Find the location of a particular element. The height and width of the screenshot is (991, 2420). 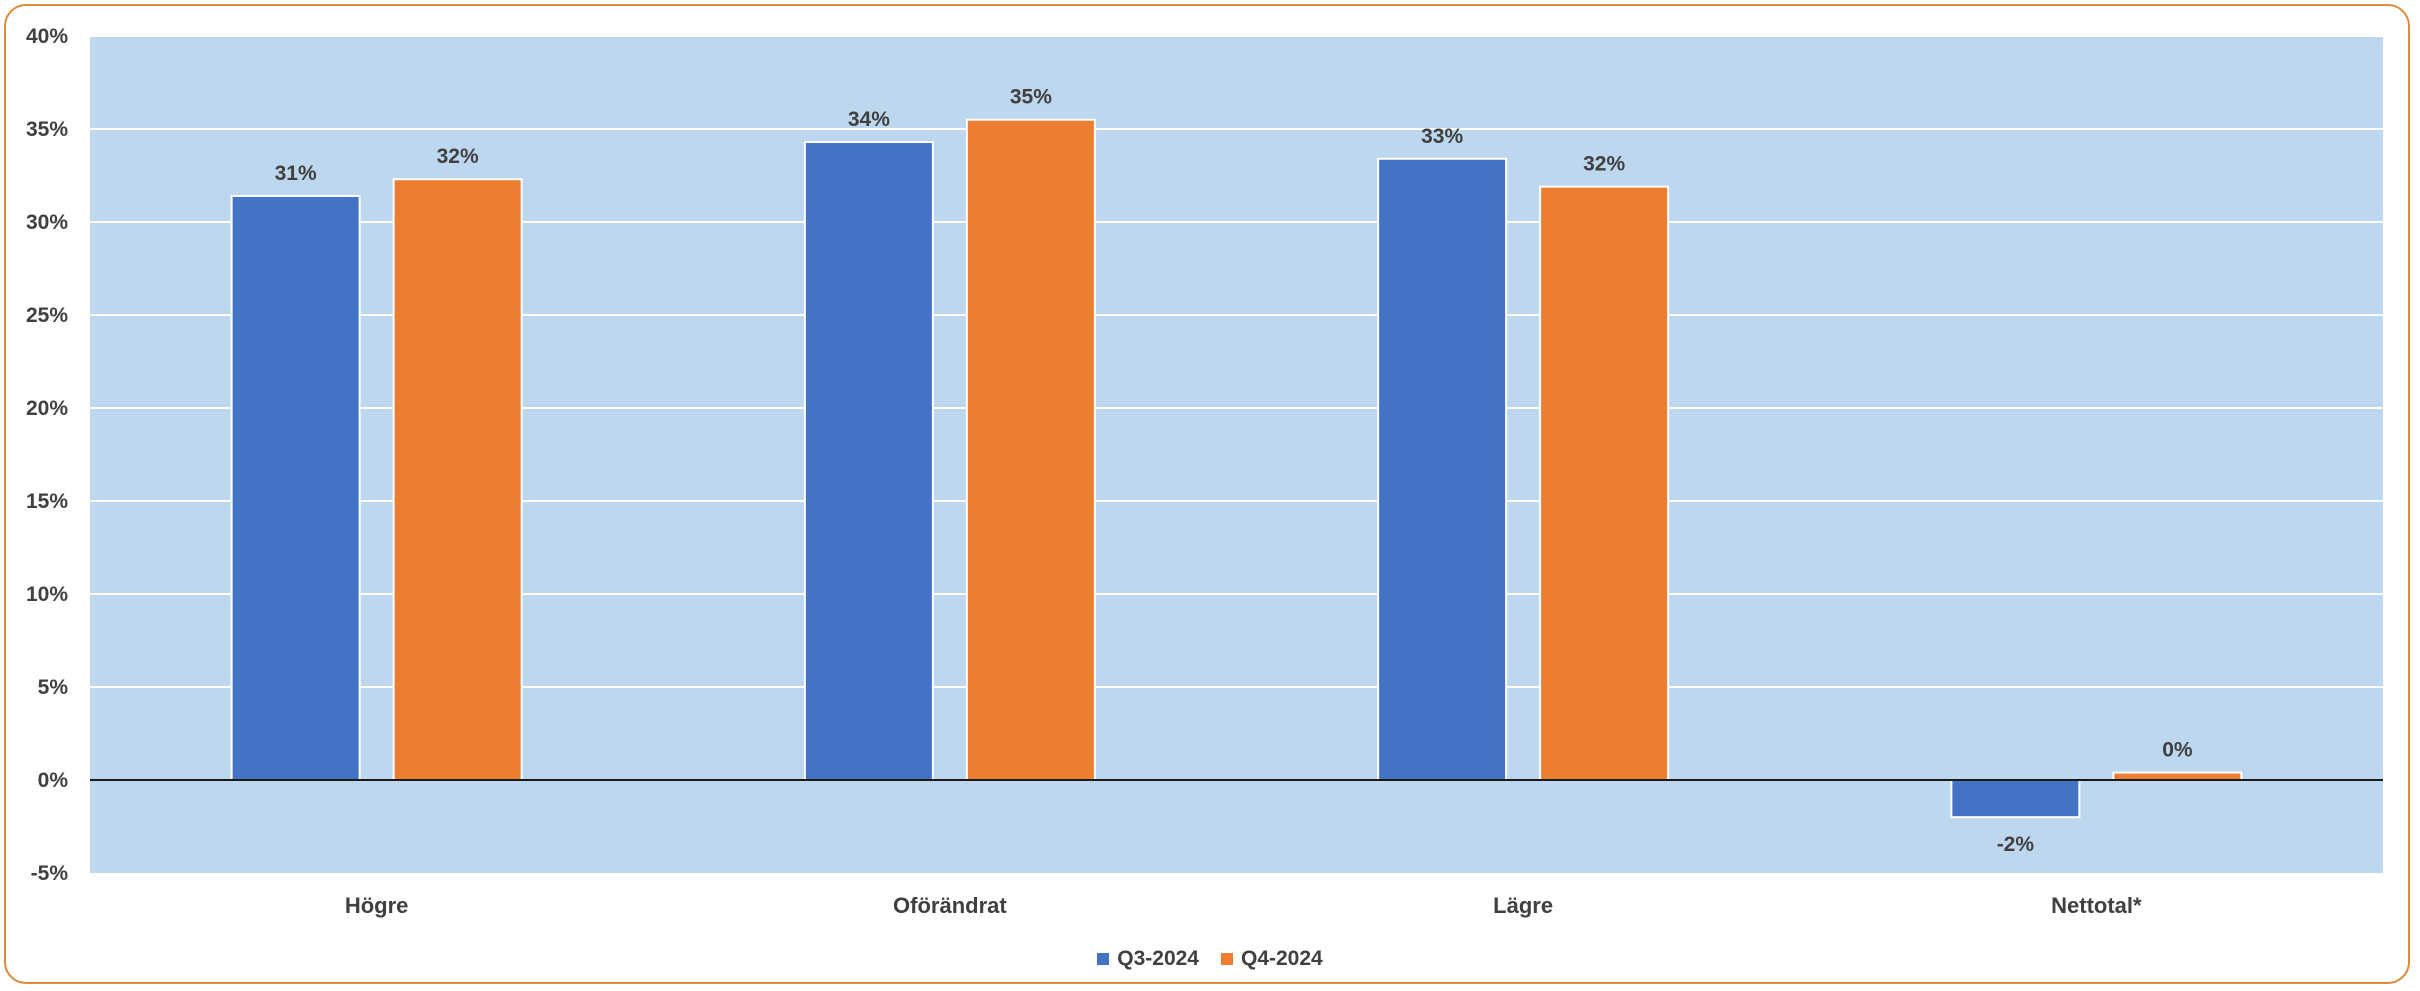

category-label: Oförändrat is located at coordinates (950, 905).